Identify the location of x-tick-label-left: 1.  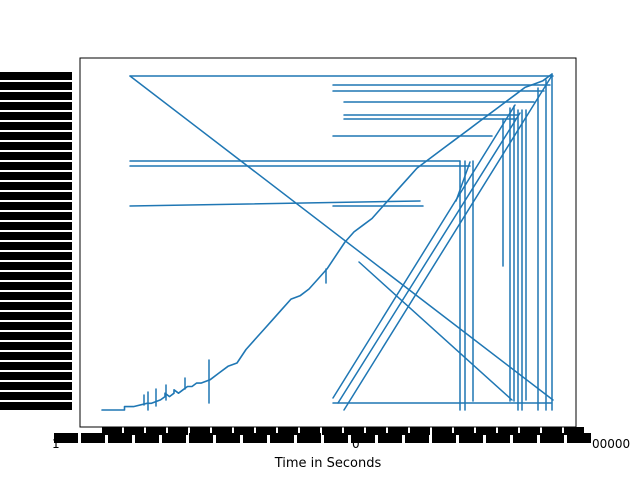
(56, 444).